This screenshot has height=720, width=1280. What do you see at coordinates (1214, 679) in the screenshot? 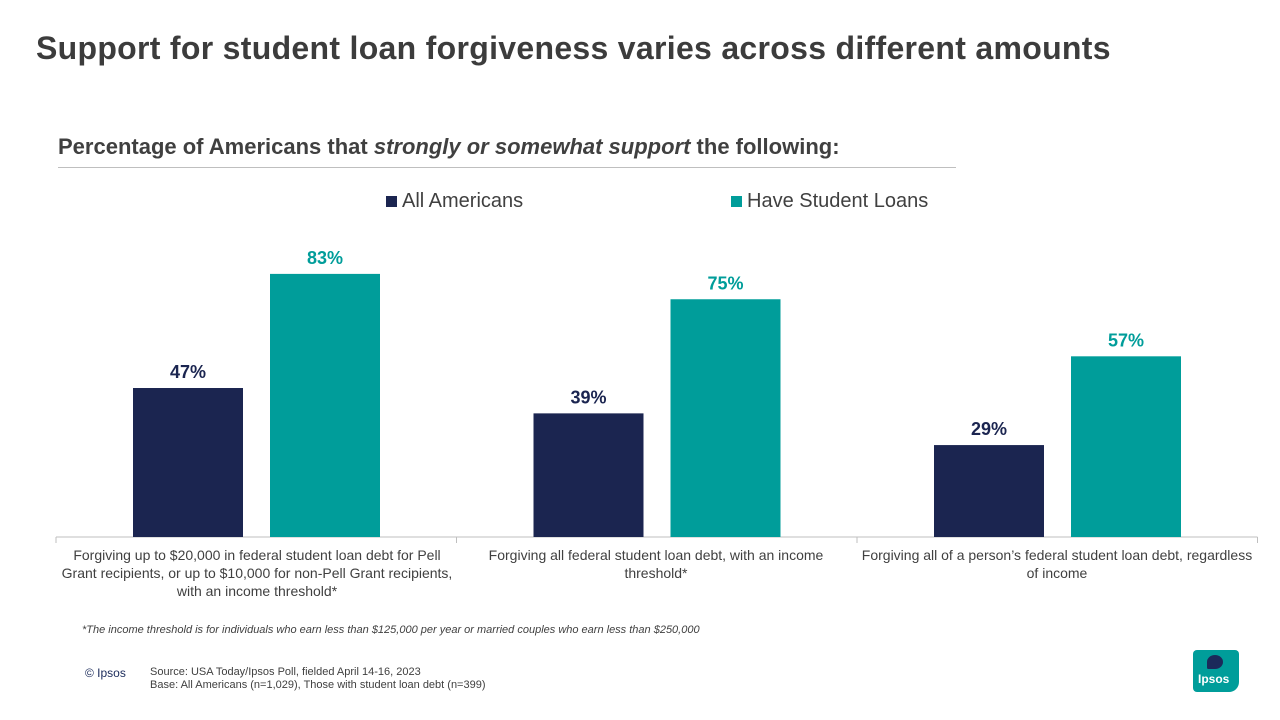
I see `logo-text: Ipsos` at bounding box center [1214, 679].